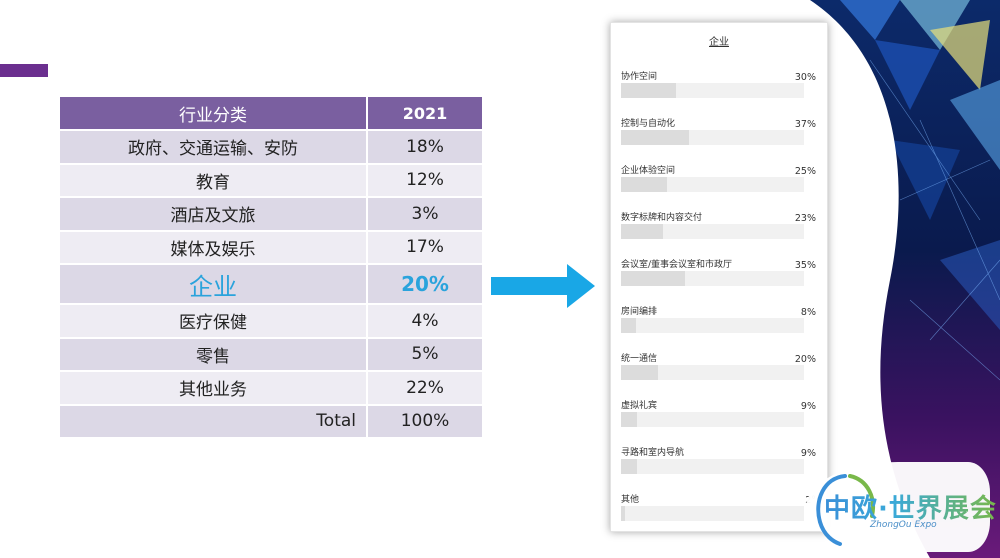 The width and height of the screenshot is (1000, 558). I want to click on table-row: 教育 12%, so click(272, 181).